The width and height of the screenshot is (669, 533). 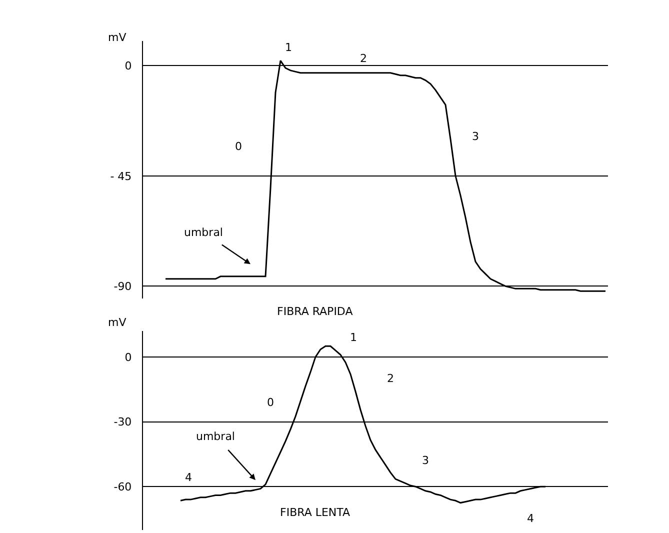 I want to click on x-axis-title: FIBRA LENTA, so click(x=315, y=512).